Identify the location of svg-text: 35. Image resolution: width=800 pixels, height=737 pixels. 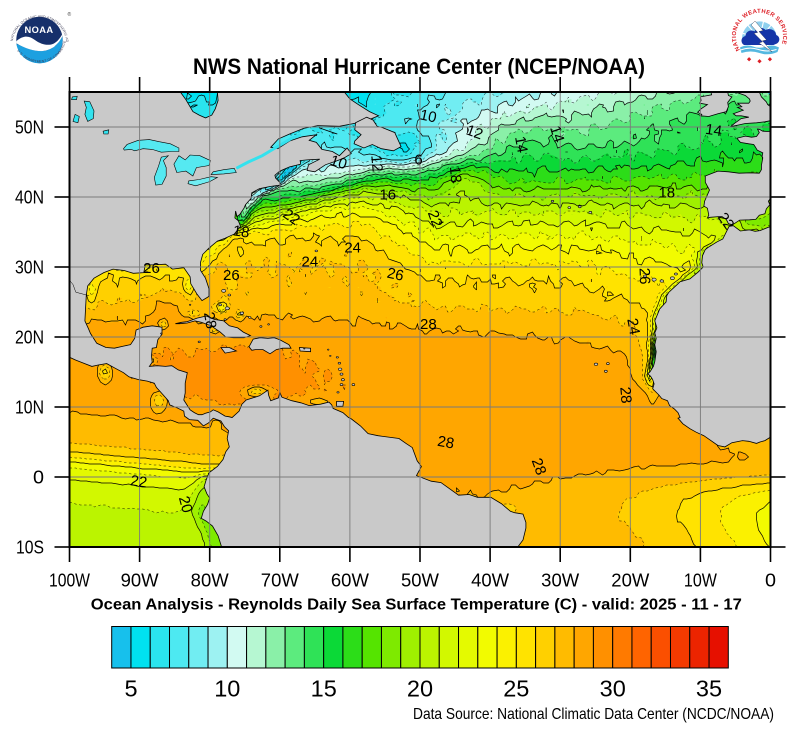
(709, 688).